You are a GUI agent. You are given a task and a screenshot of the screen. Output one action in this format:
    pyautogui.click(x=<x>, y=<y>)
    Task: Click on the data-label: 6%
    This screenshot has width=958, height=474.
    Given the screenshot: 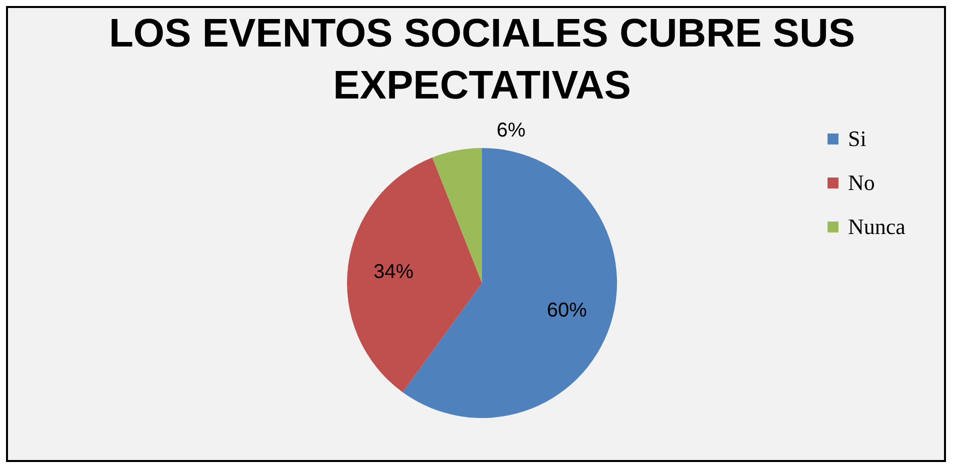 What is the action you would take?
    pyautogui.click(x=511, y=131)
    